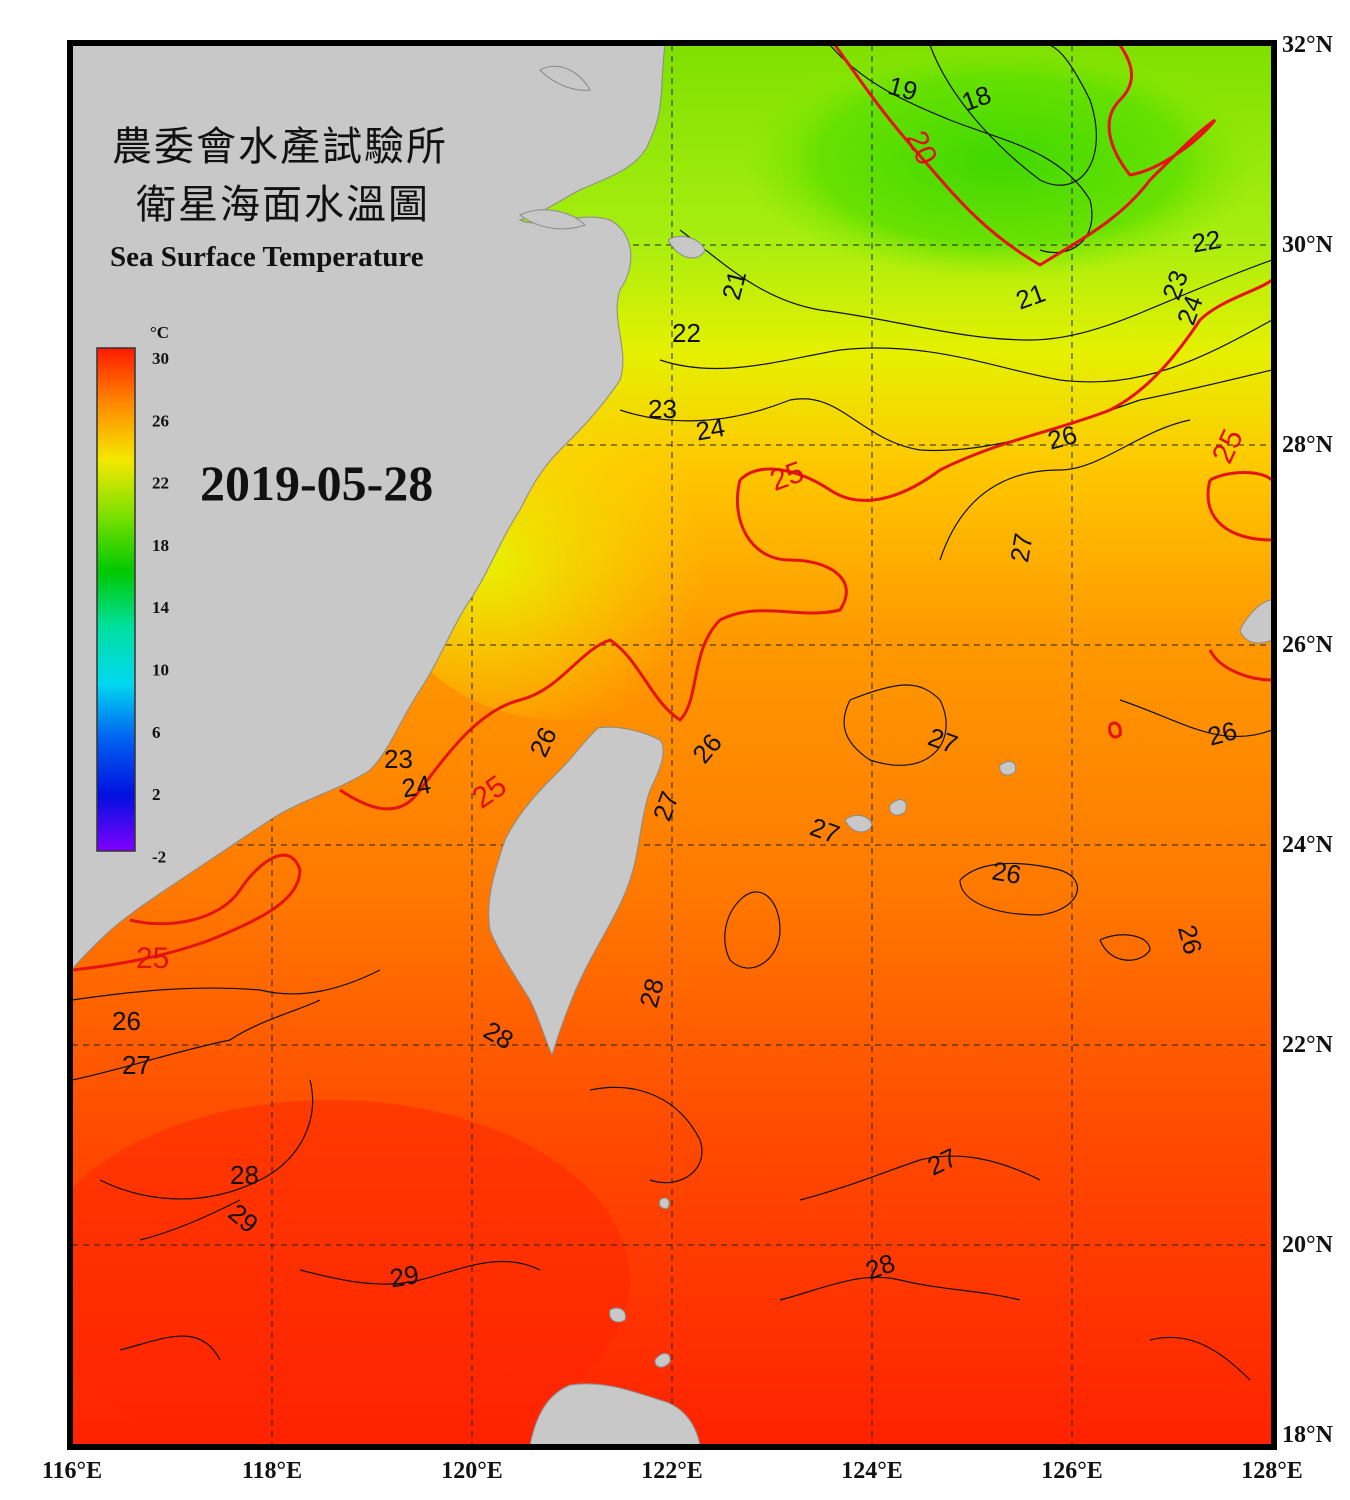 The height and width of the screenshot is (1500, 1350). I want to click on warm-pool, so click(351, 1272).